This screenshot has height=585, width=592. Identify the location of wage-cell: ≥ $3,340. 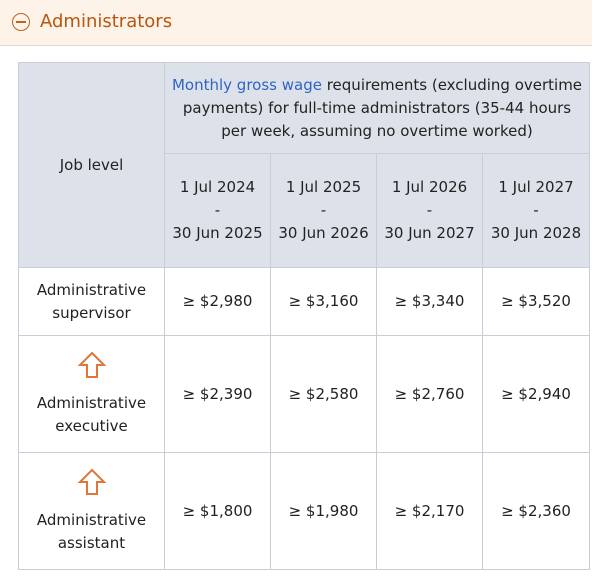
(429, 301).